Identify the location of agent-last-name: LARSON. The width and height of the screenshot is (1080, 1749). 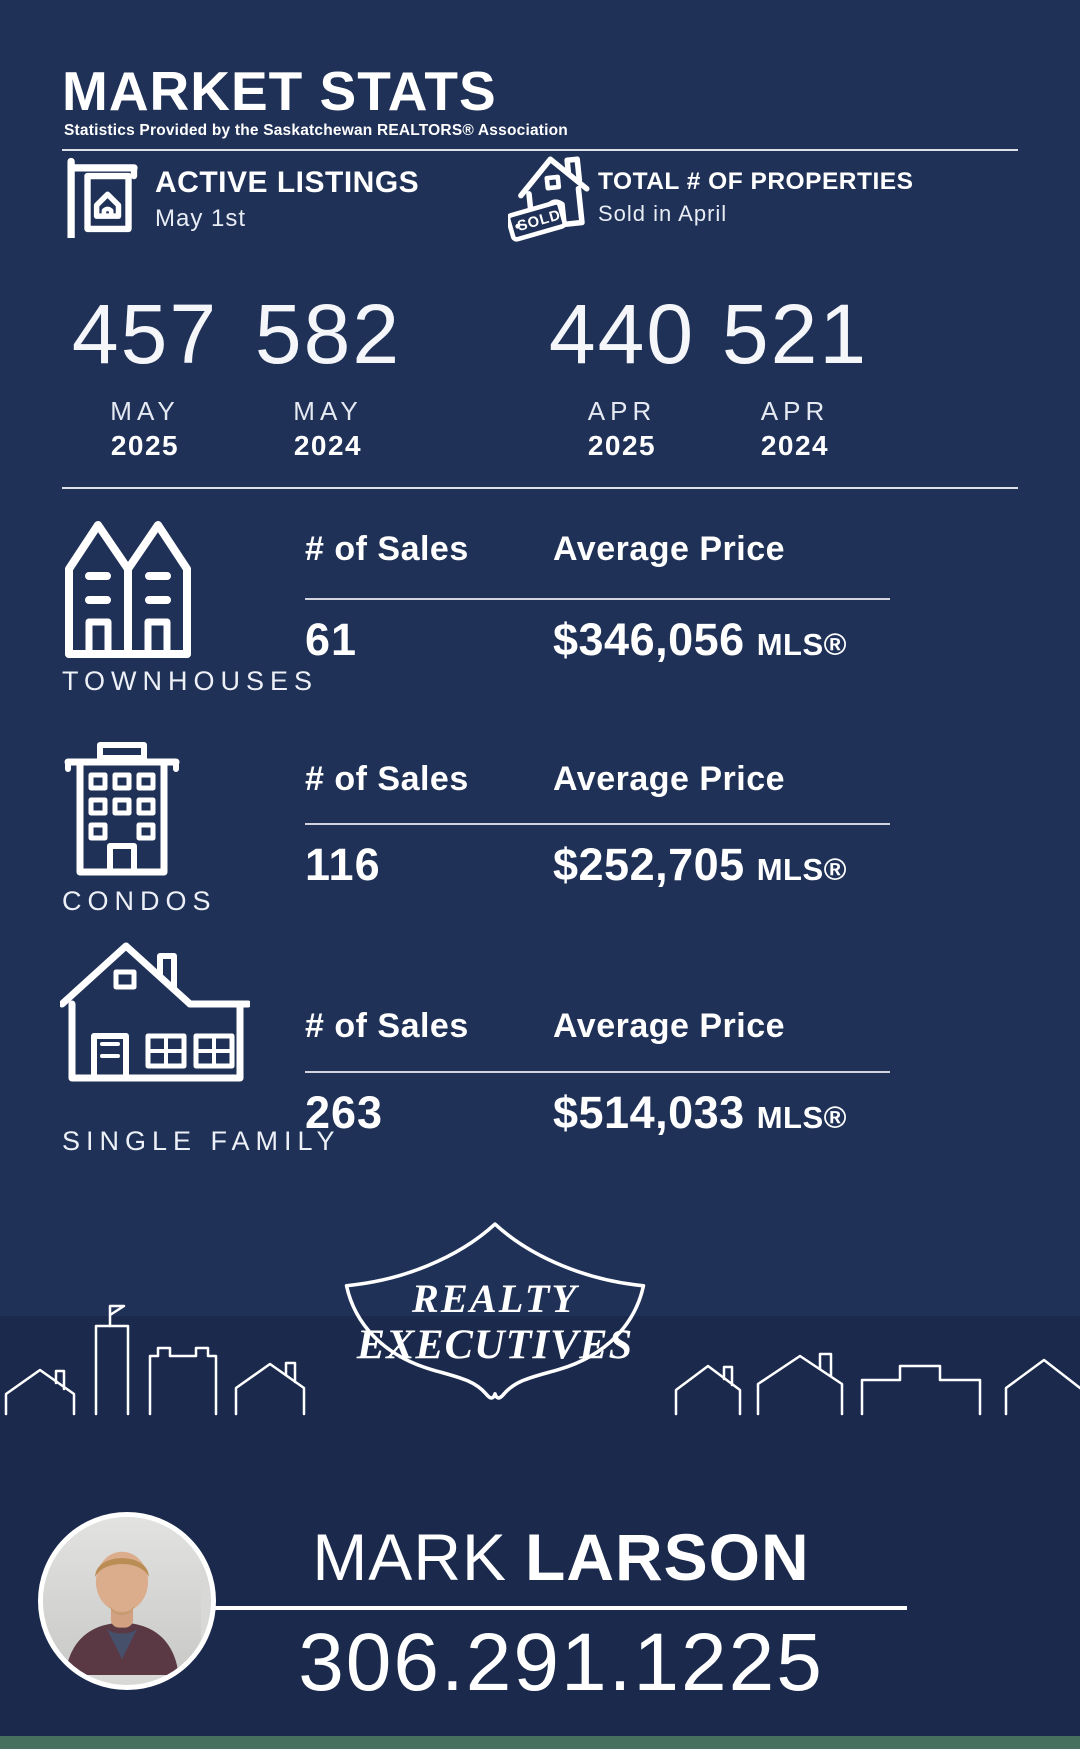
(667, 1557).